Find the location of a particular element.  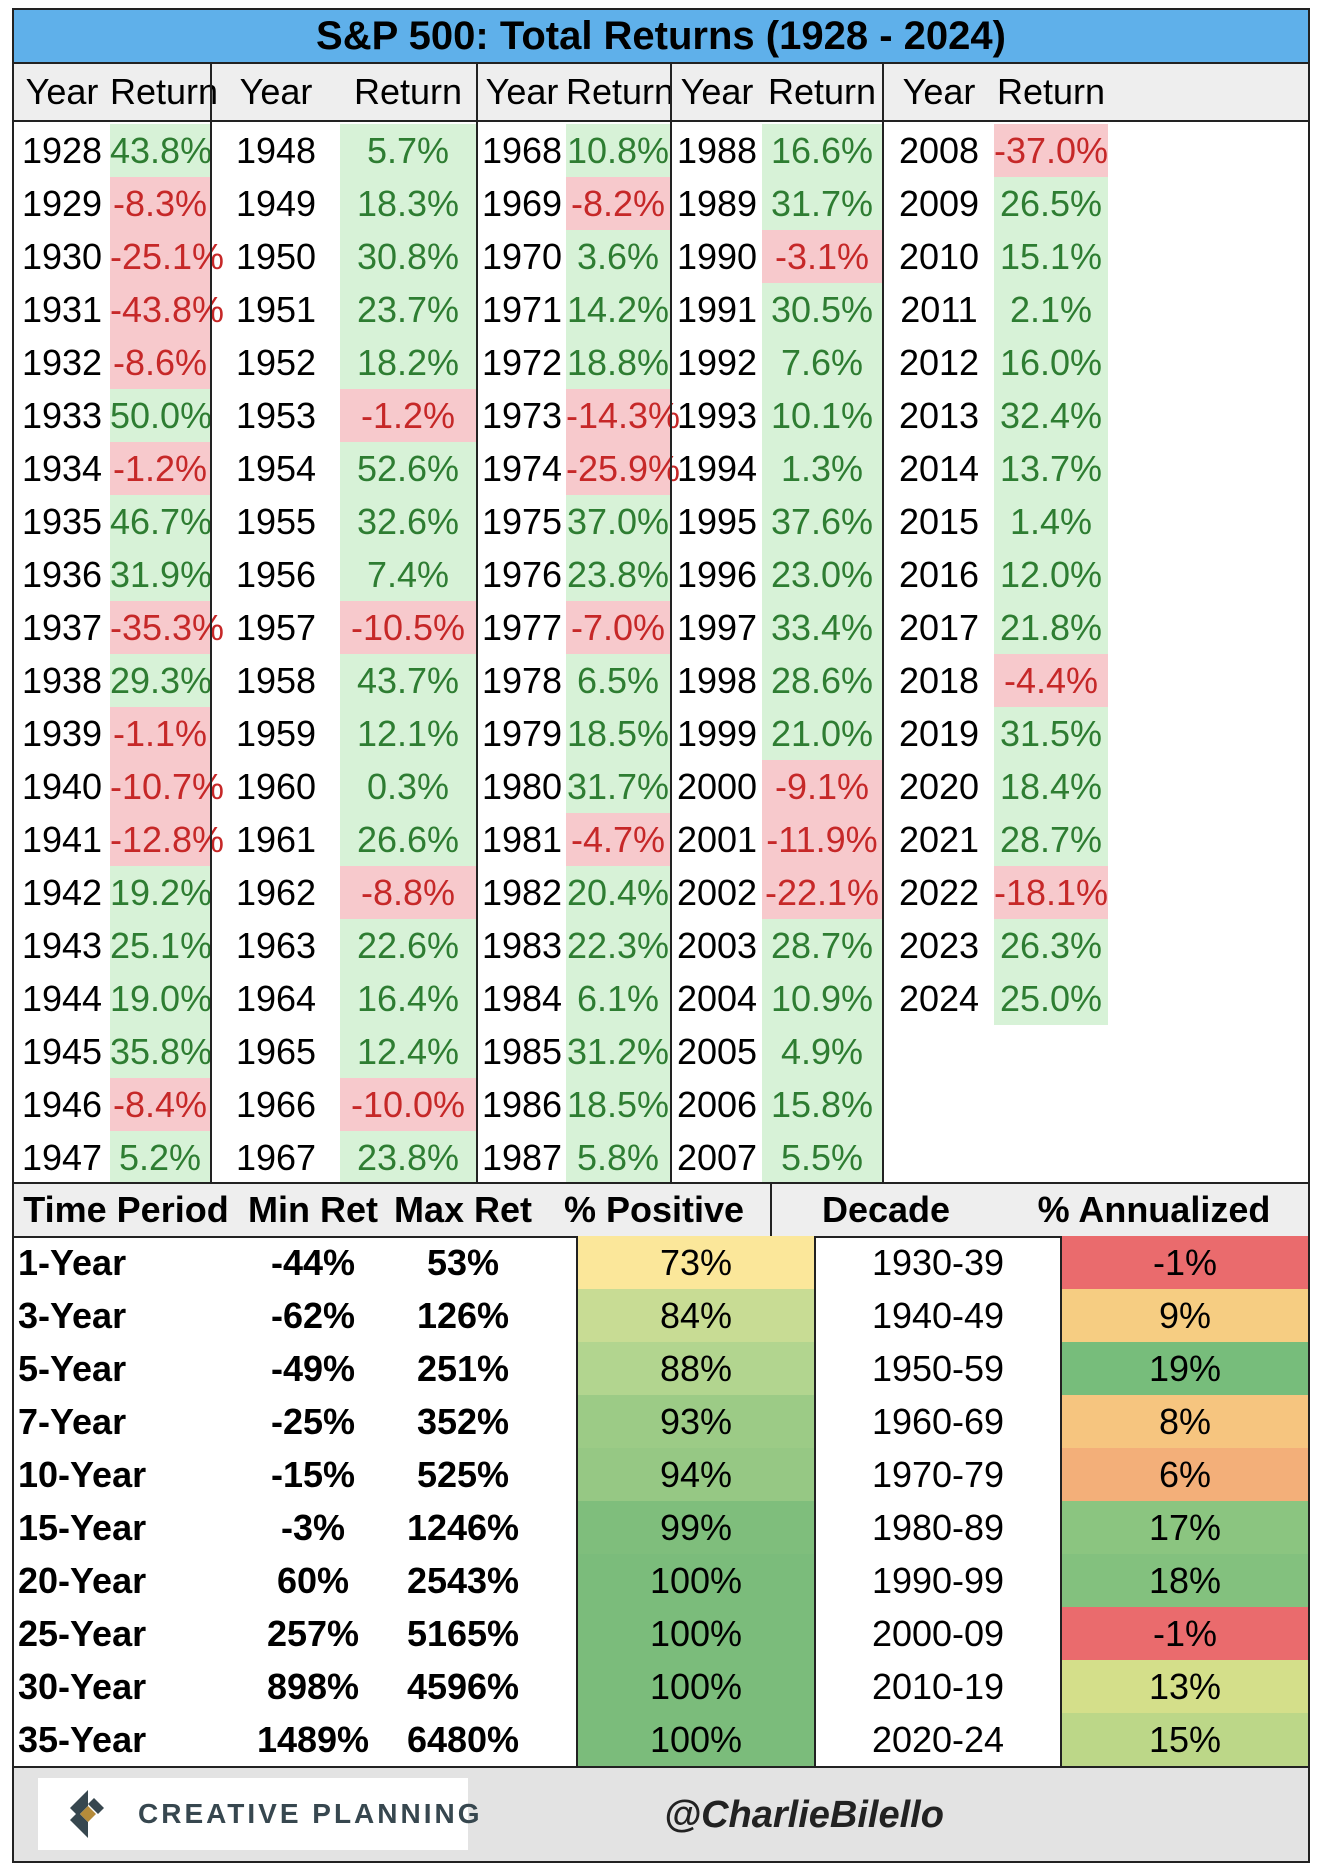

return-cell: 28.6% is located at coordinates (822, 680).